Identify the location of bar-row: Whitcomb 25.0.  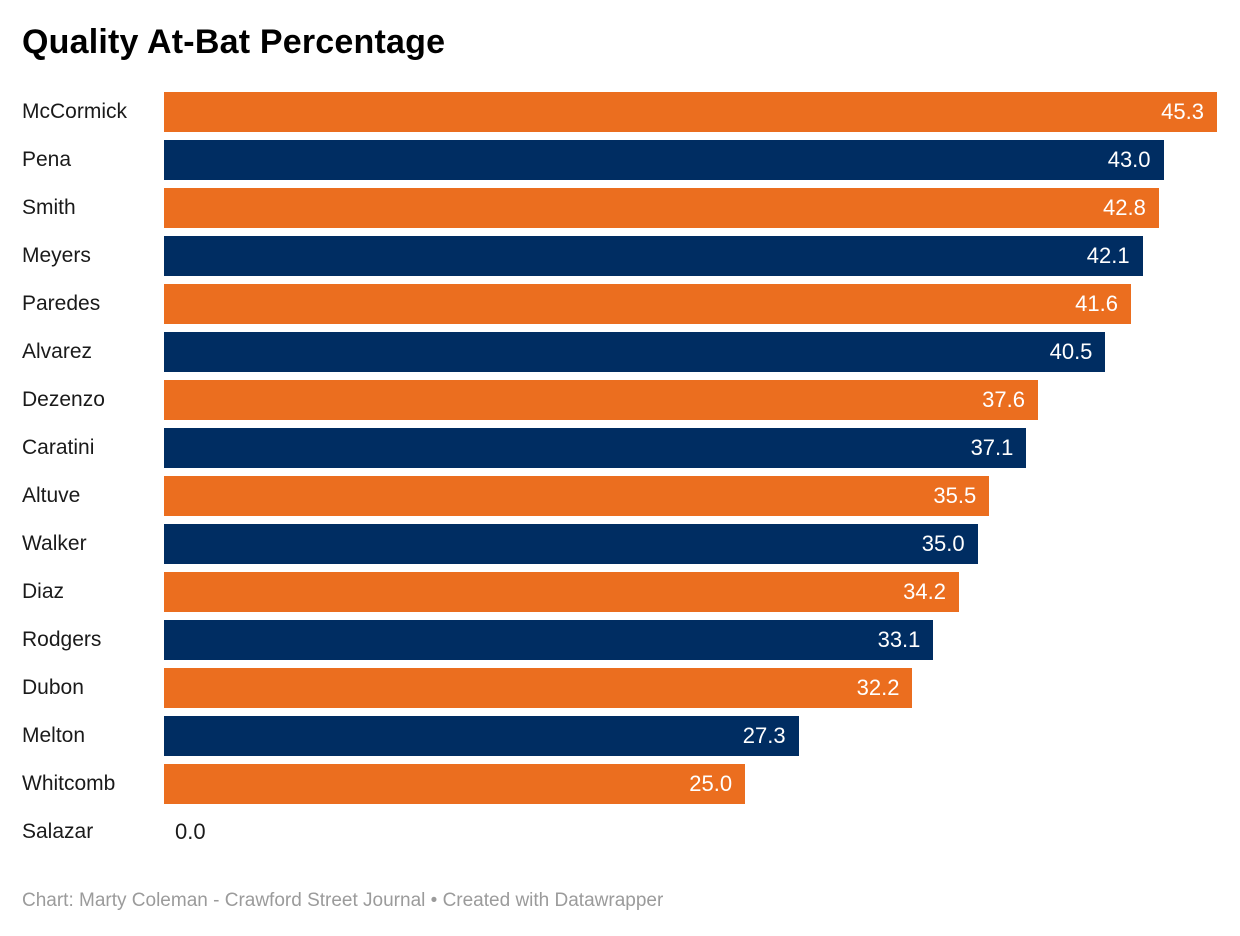
(619, 784).